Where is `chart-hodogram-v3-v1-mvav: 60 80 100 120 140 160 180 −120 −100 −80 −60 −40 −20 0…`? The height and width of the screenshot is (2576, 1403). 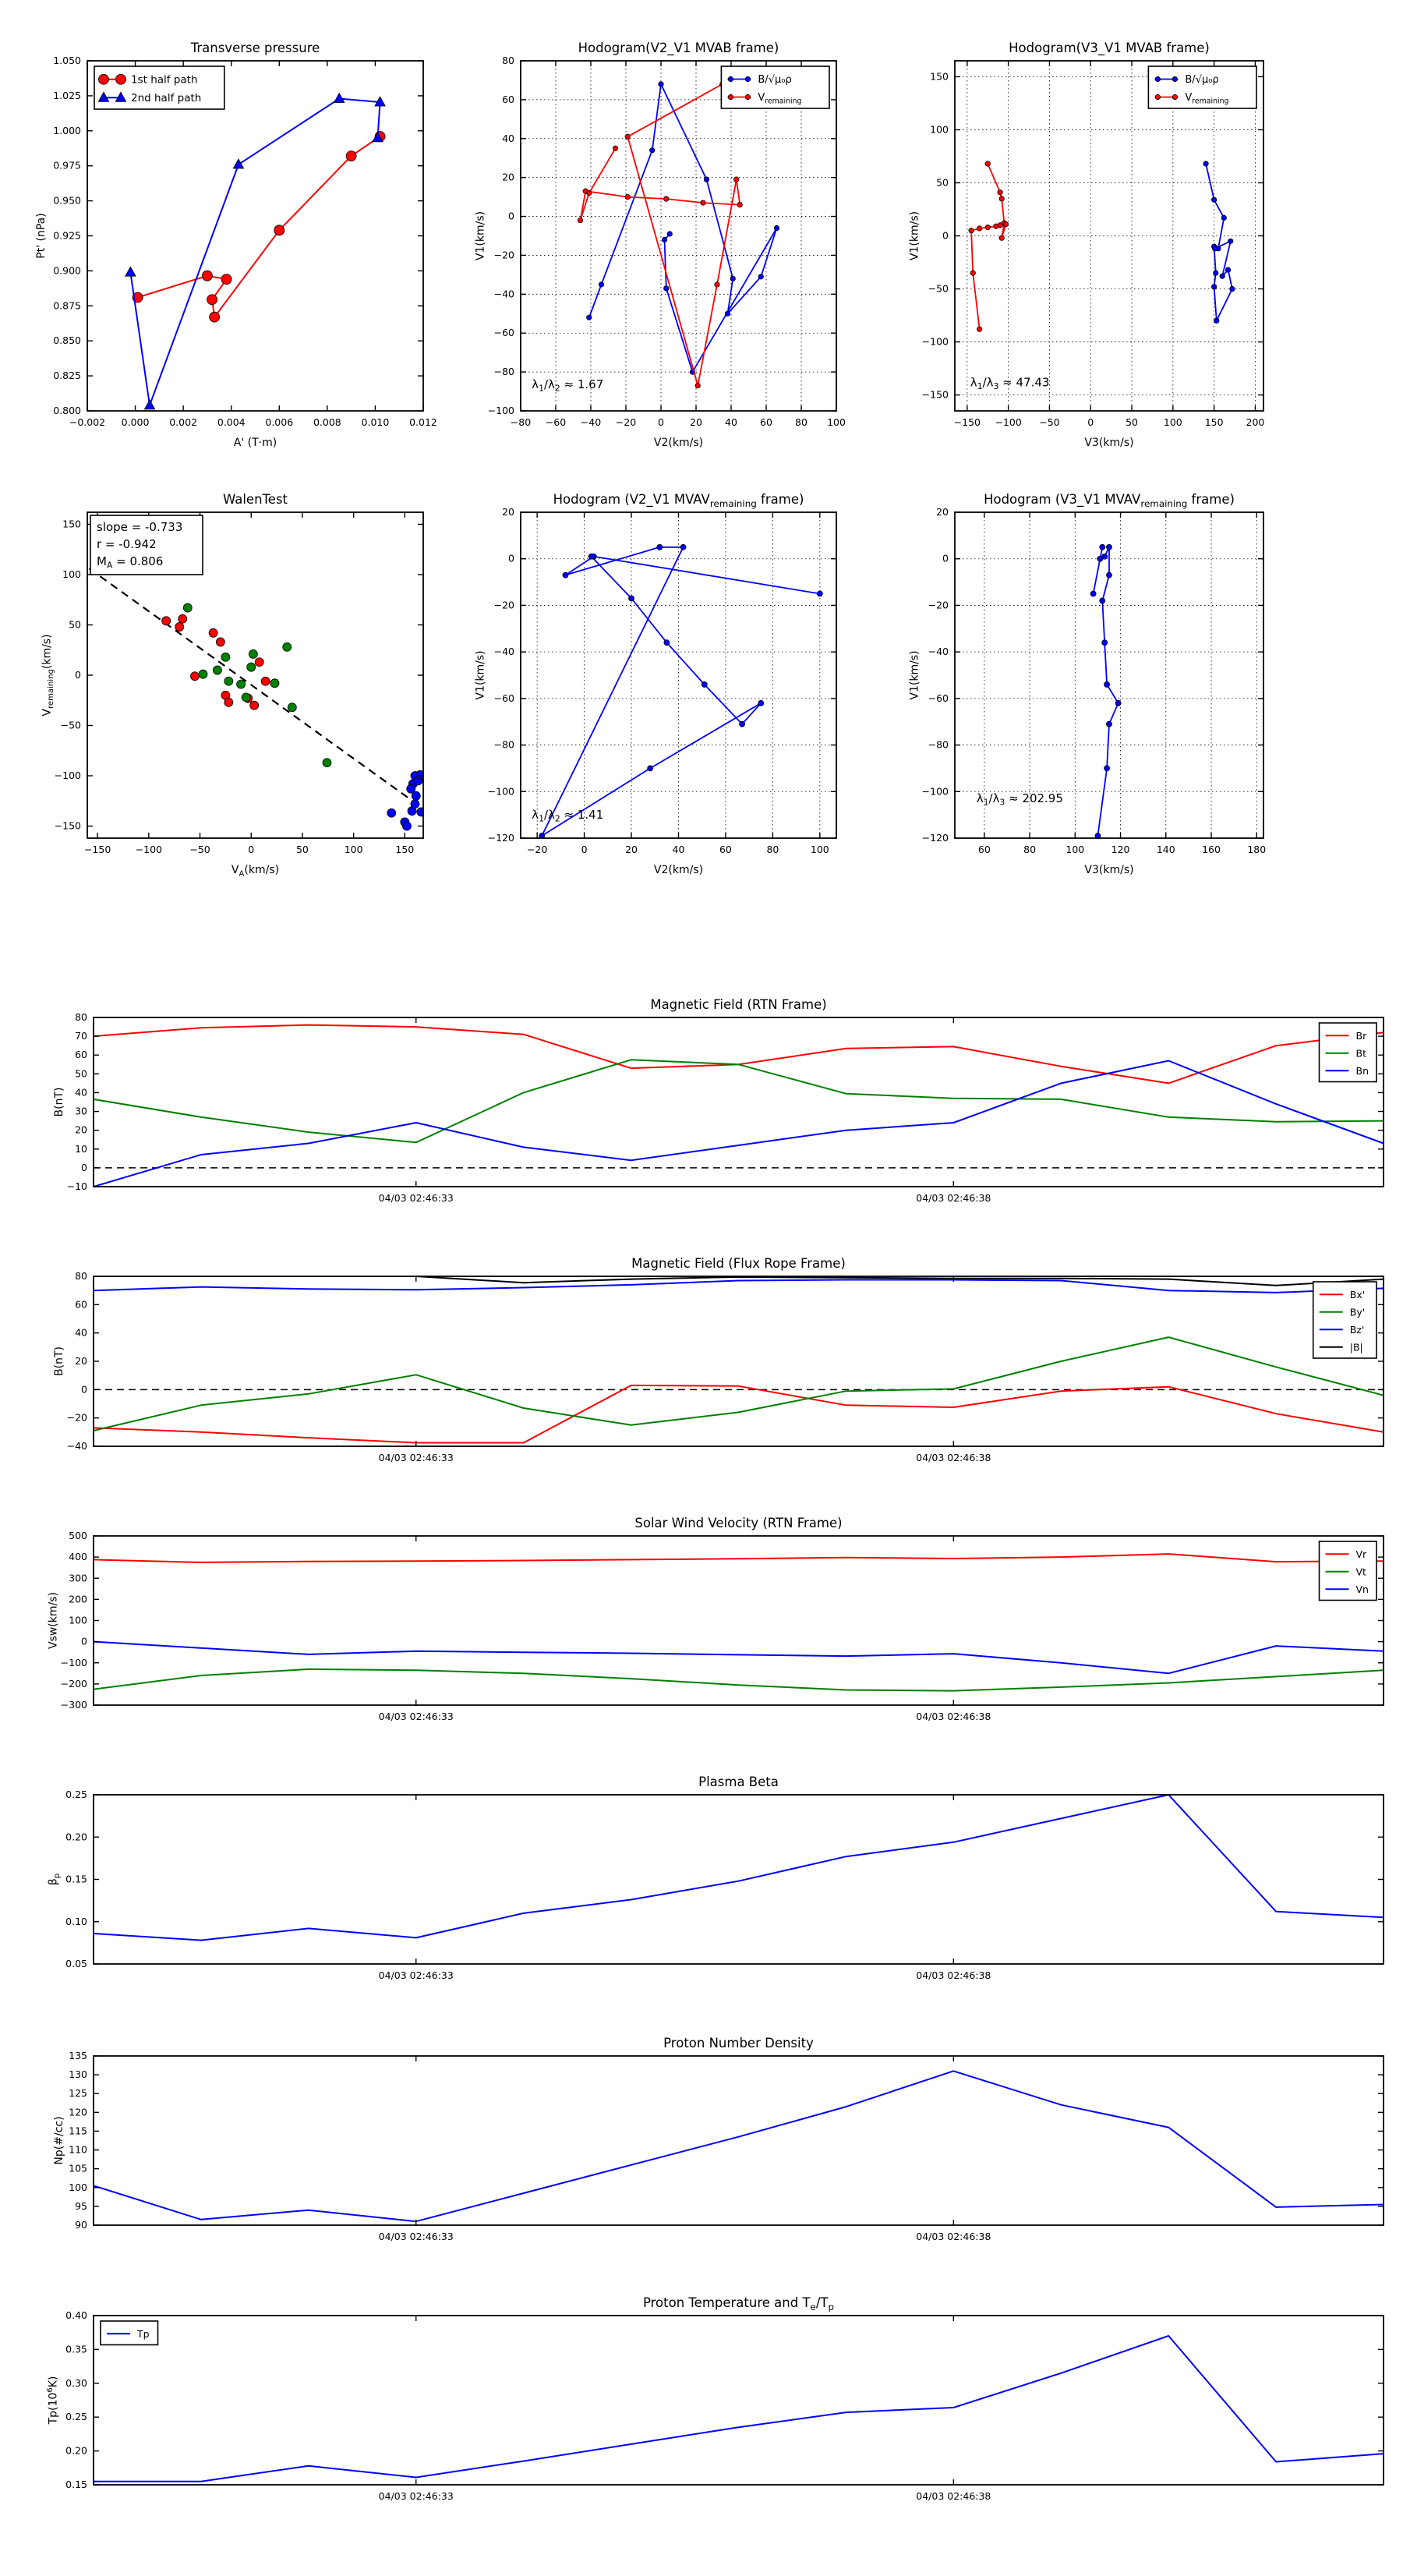 chart-hodogram-v3-v1-mvav: 60 80 100 120 140 160 180 −120 −100 −80 −60 −40 −20 0… is located at coordinates (1087, 684).